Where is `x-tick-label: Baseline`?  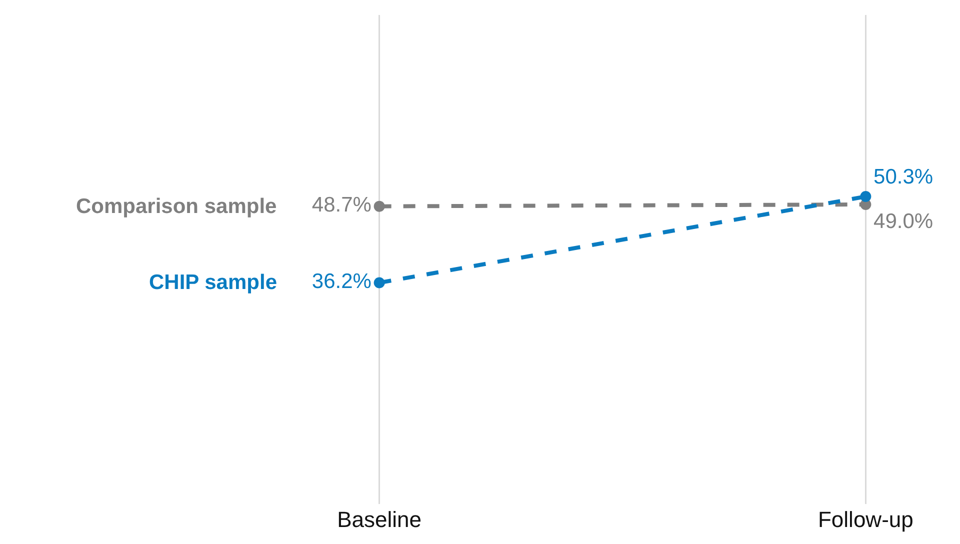
x-tick-label: Baseline is located at coordinates (379, 519).